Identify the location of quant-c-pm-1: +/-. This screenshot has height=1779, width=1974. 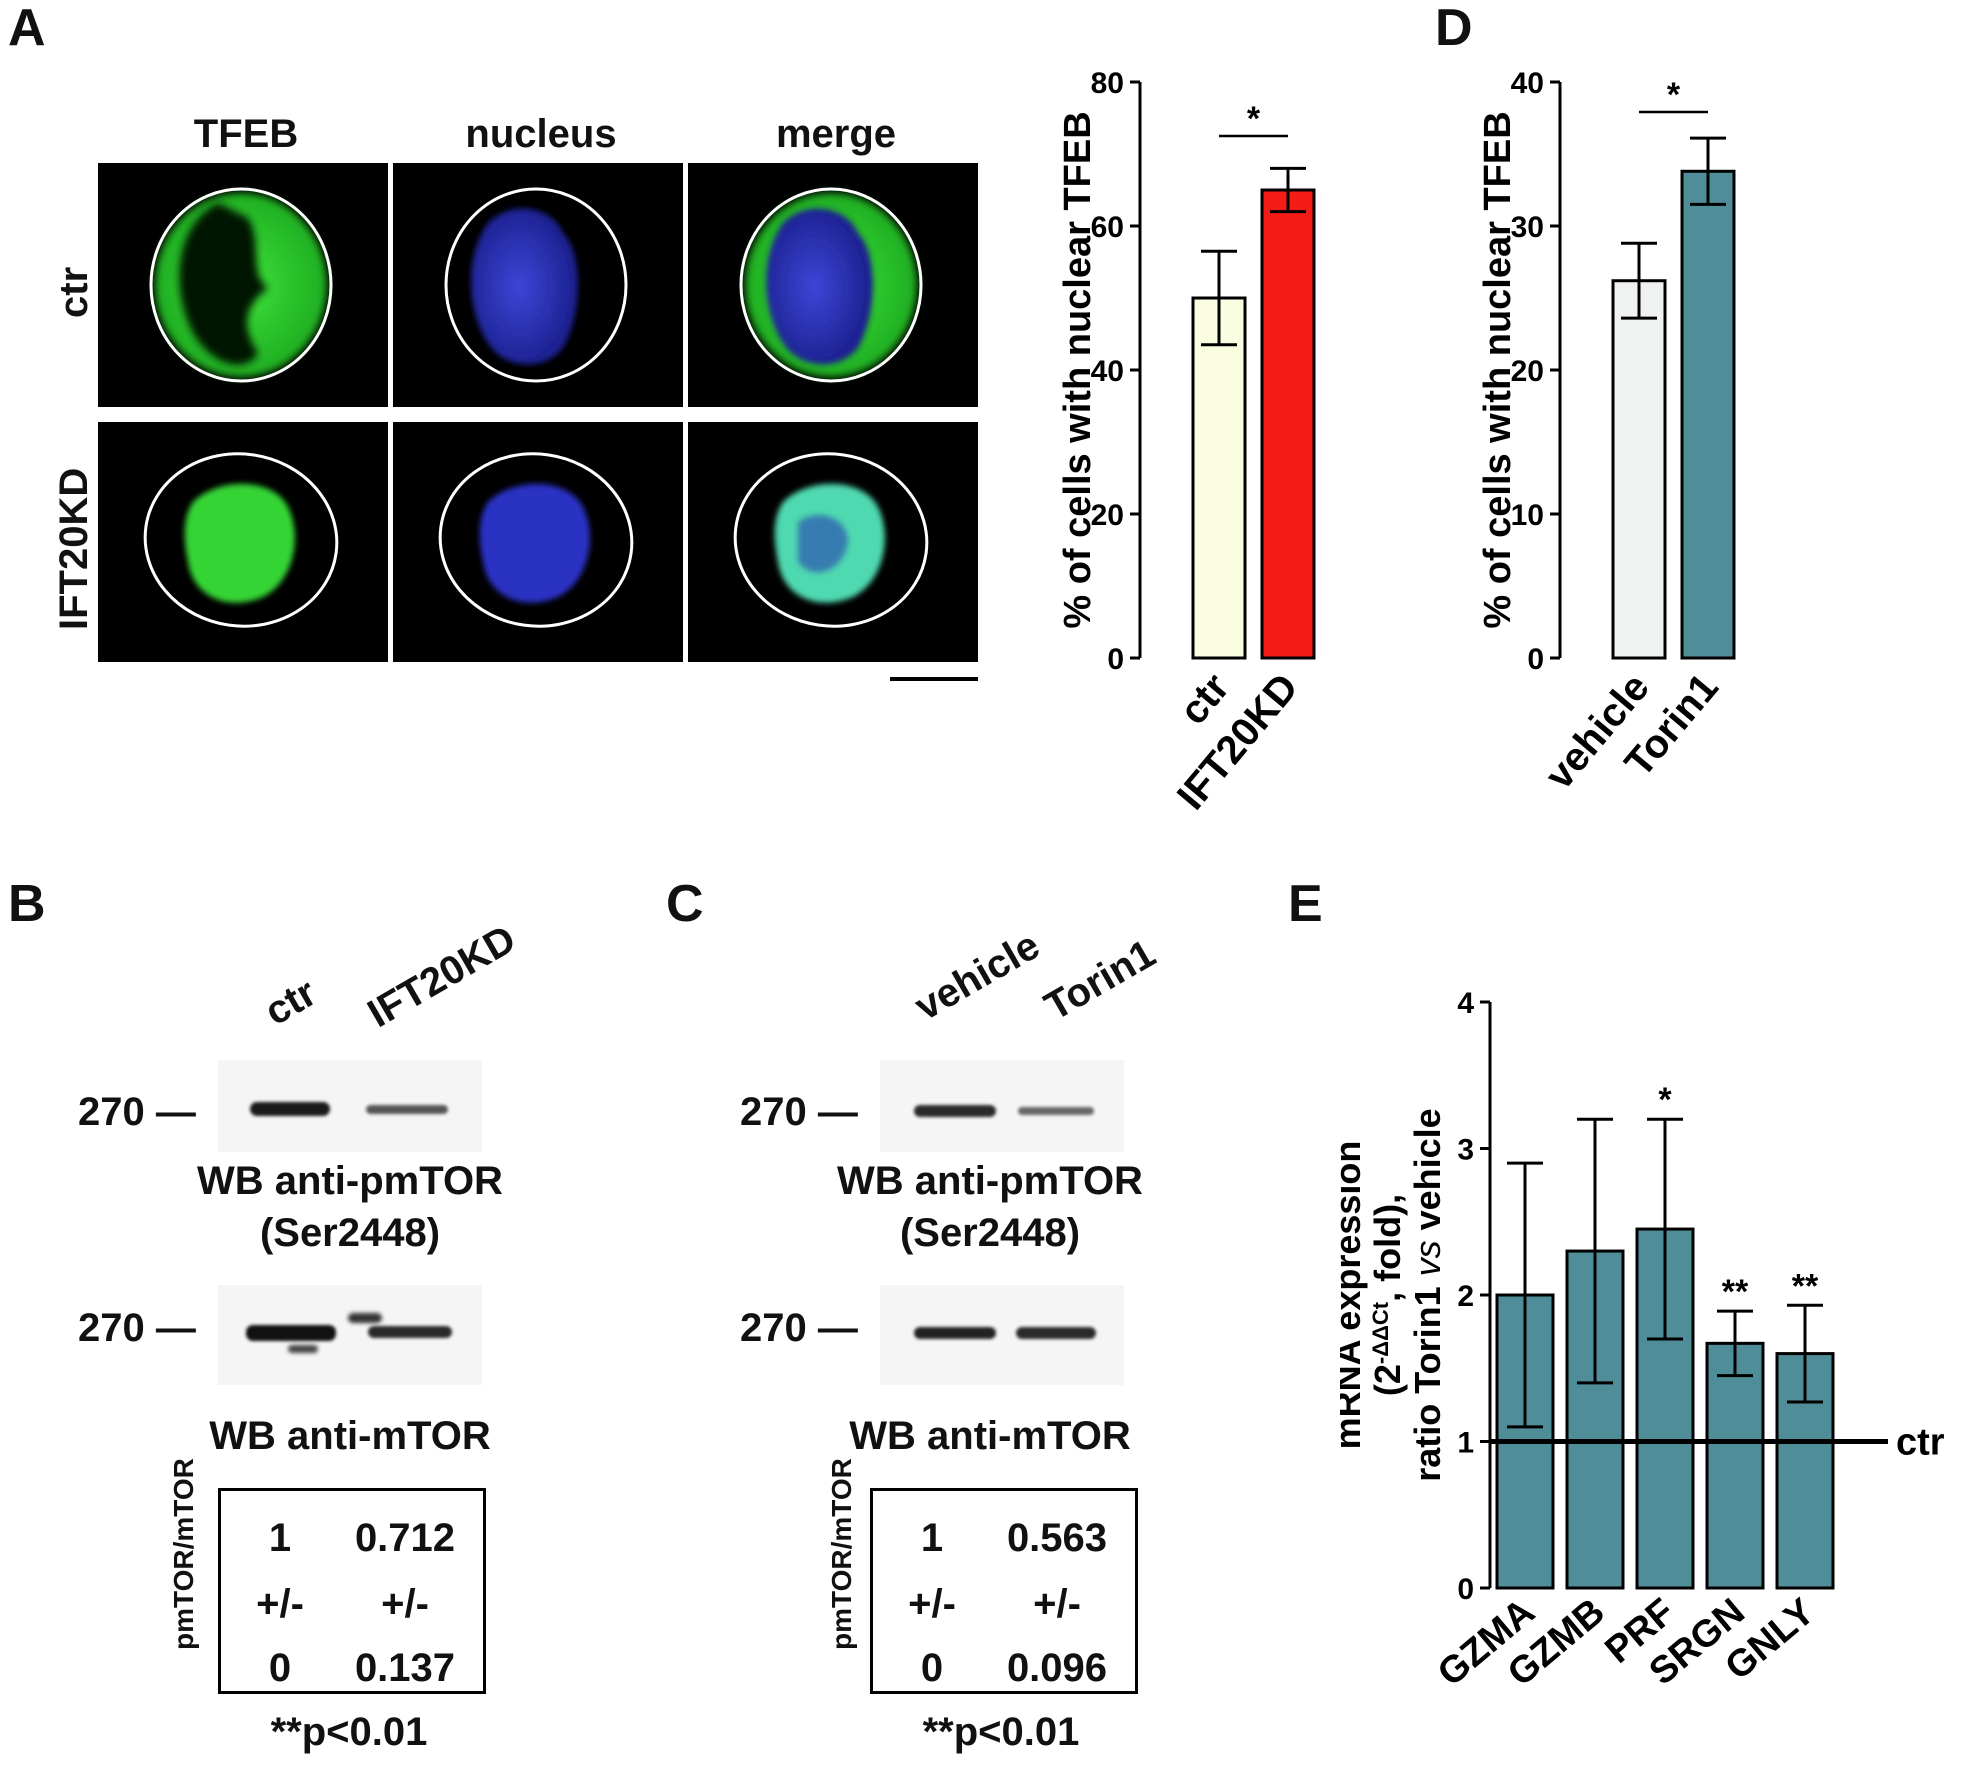
(932, 1604).